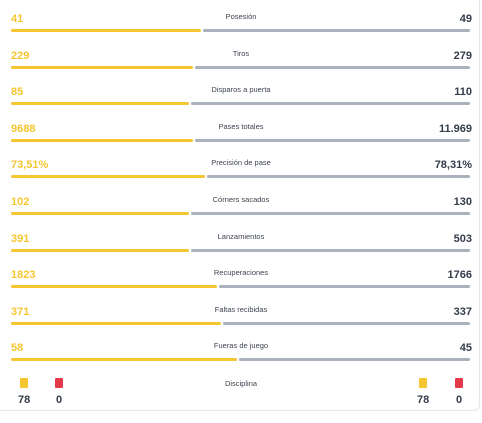 This screenshot has width=482, height=423. What do you see at coordinates (241, 390) in the screenshot?
I see `discipline-row: 78 0 Disciplina 78 0` at bounding box center [241, 390].